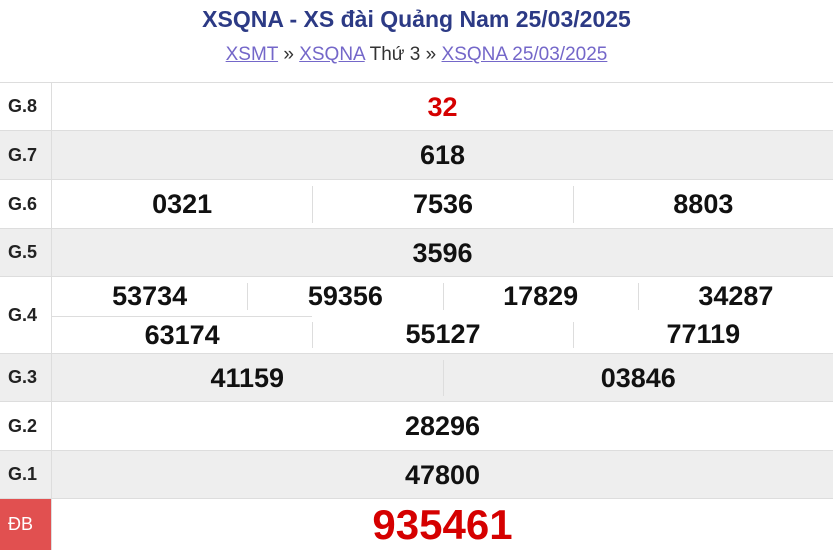 This screenshot has height=551, width=833. Describe the element at coordinates (26, 315) in the screenshot. I see `prize-label: G.4` at that location.